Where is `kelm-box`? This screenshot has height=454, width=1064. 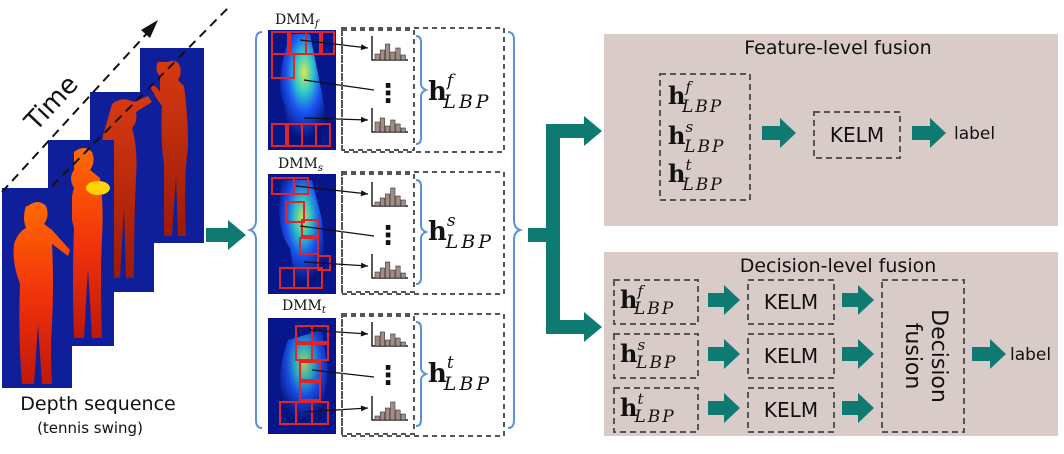 kelm-box is located at coordinates (857, 135).